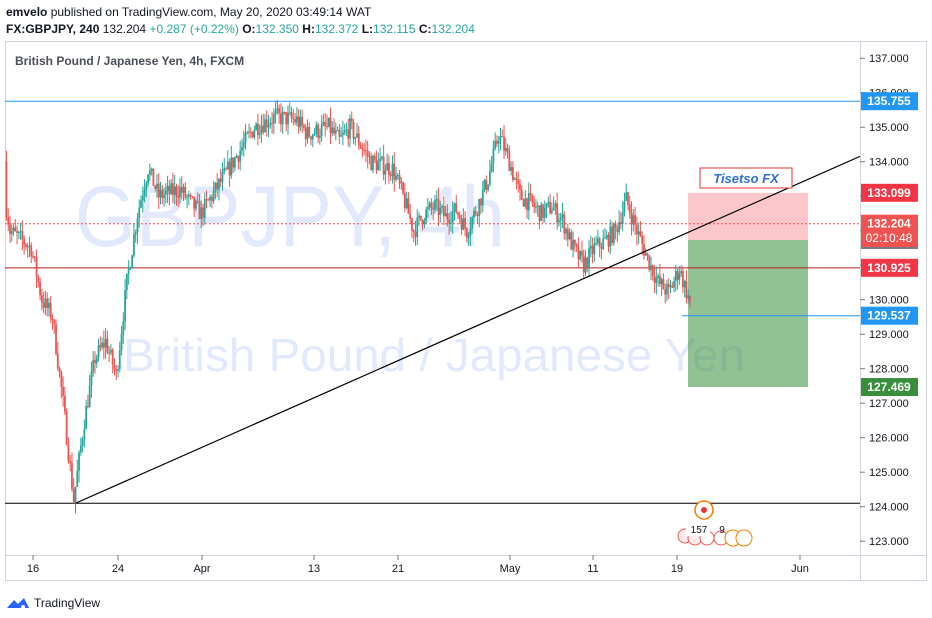 This screenshot has height=618, width=932. I want to click on open-value: 132.350, so click(277, 29).